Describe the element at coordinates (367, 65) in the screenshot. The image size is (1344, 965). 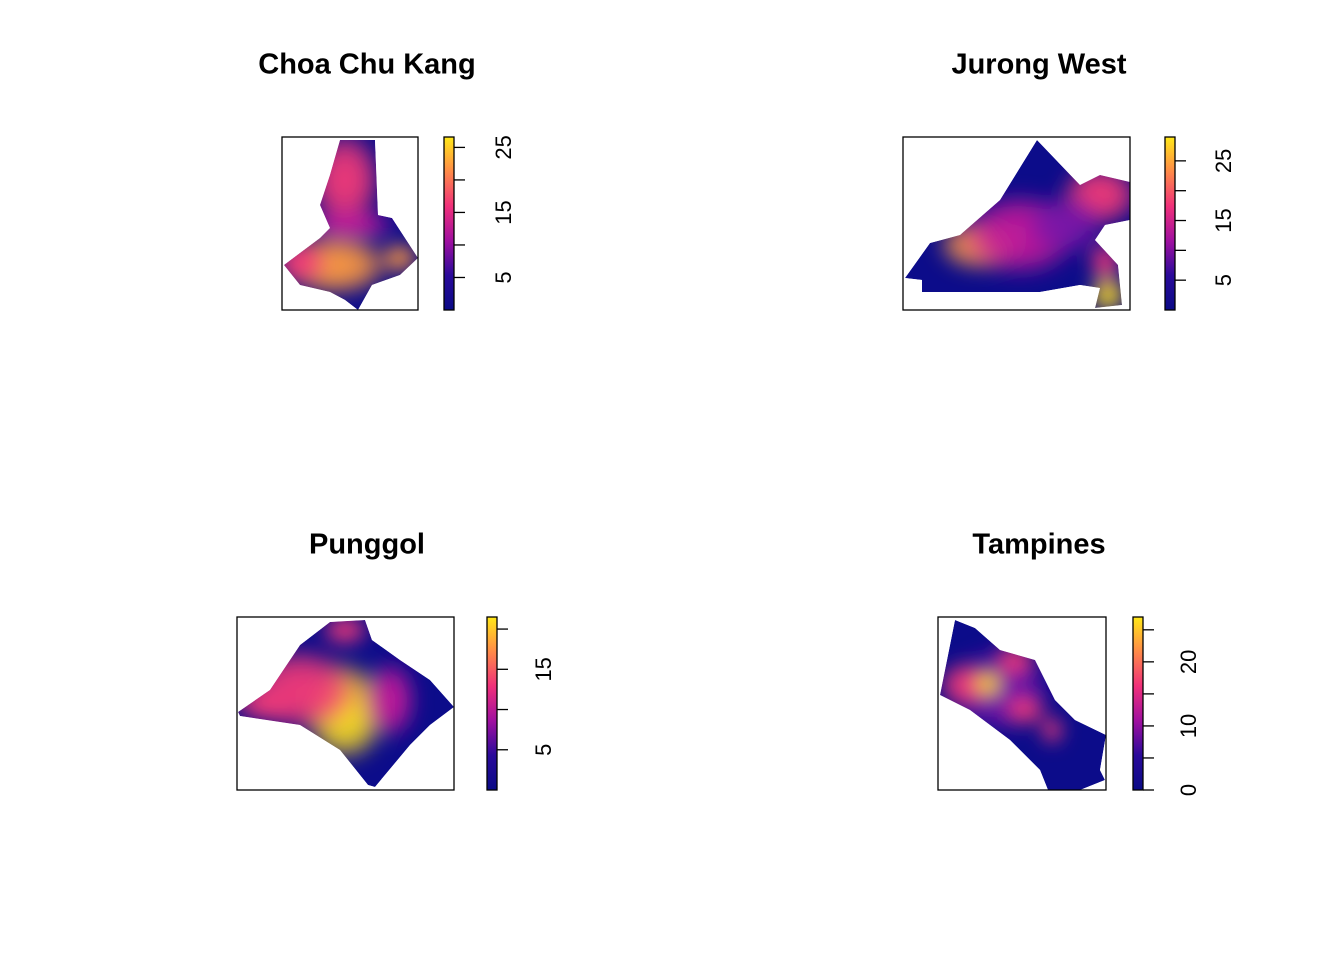
I see `panel-title: Choa Chu Kang` at that location.